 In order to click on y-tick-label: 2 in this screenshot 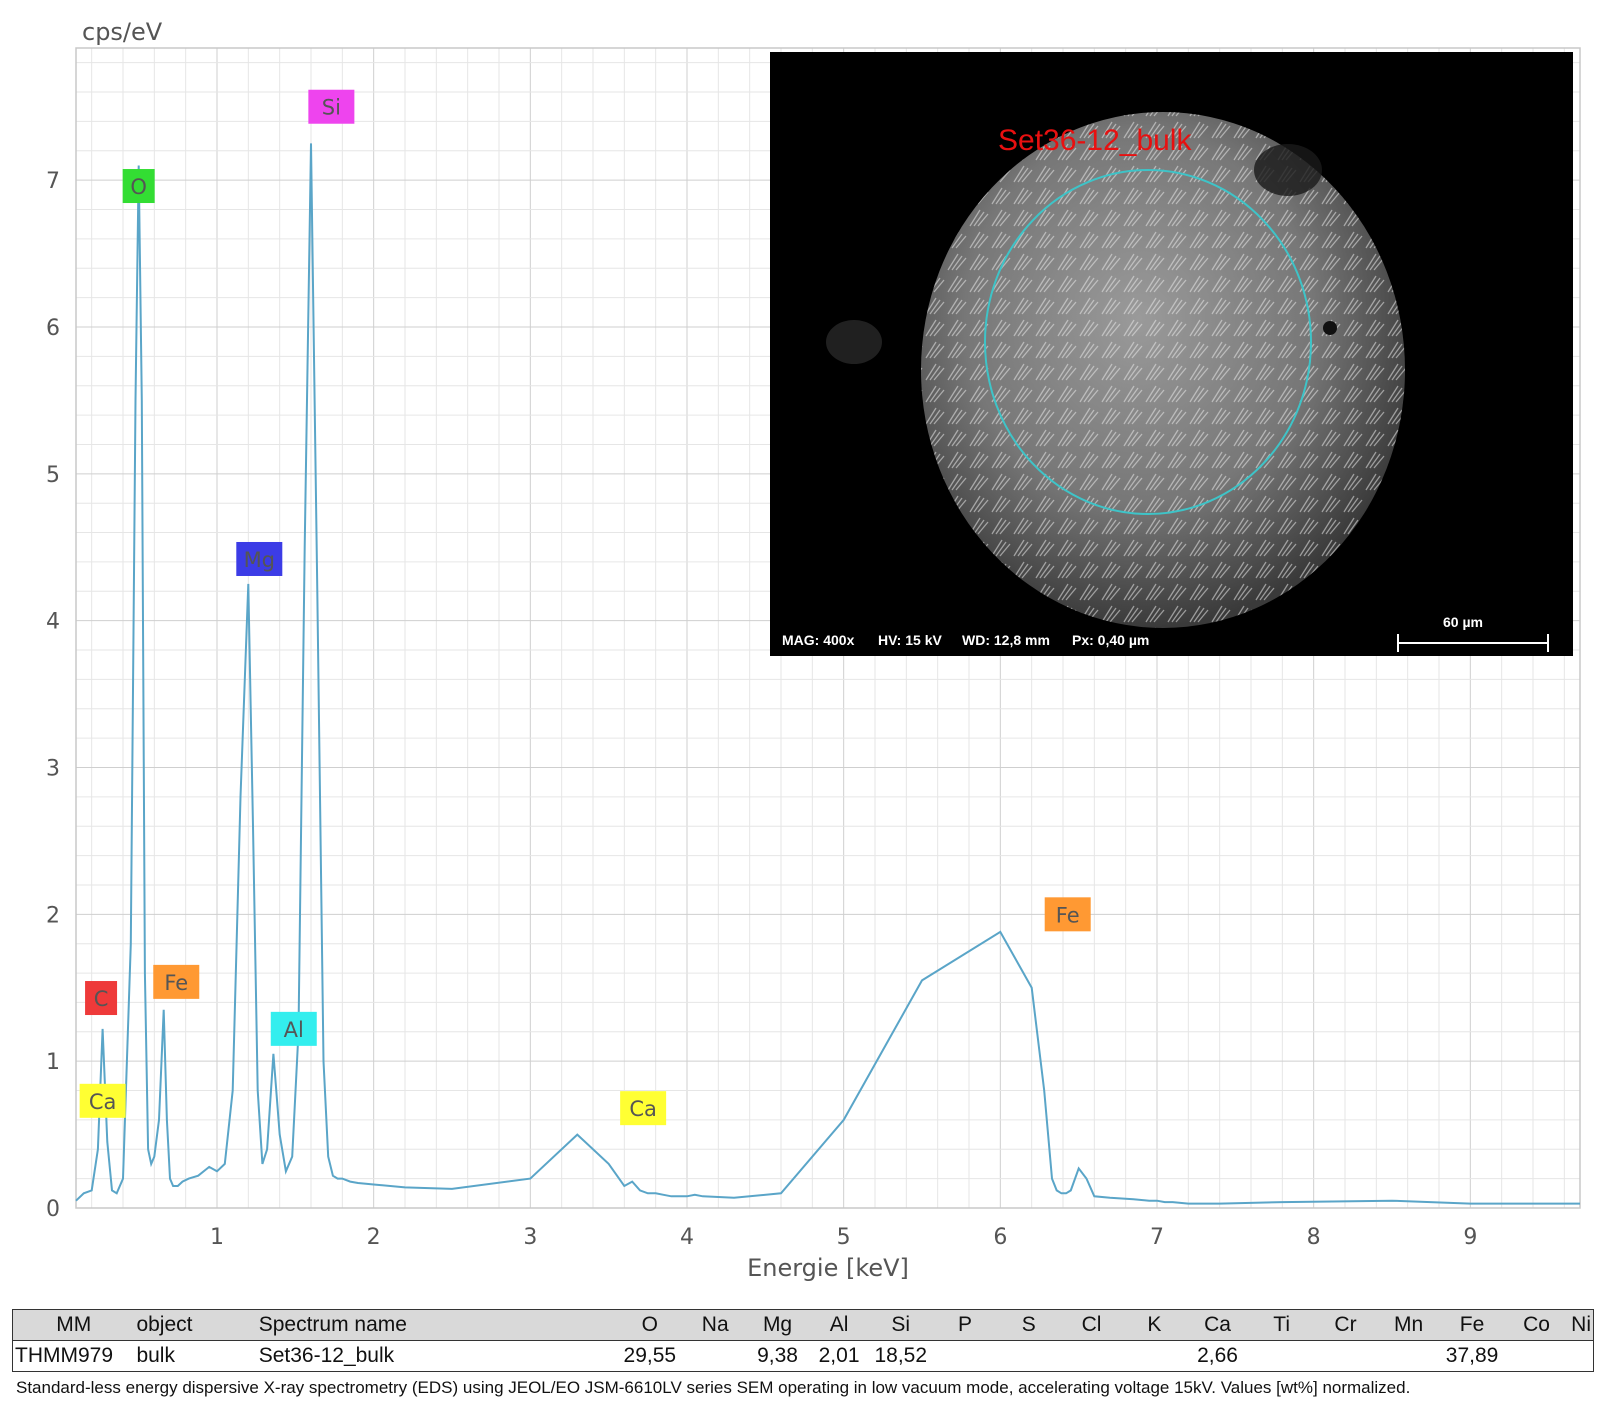, I will do `click(53, 915)`.